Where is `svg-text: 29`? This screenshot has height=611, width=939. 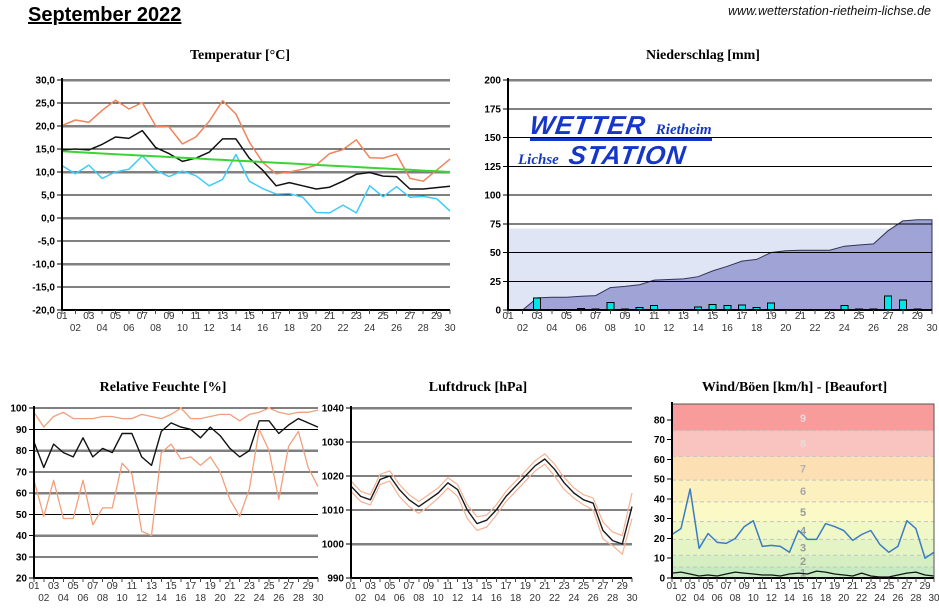
svg-text: 29 is located at coordinates (309, 586).